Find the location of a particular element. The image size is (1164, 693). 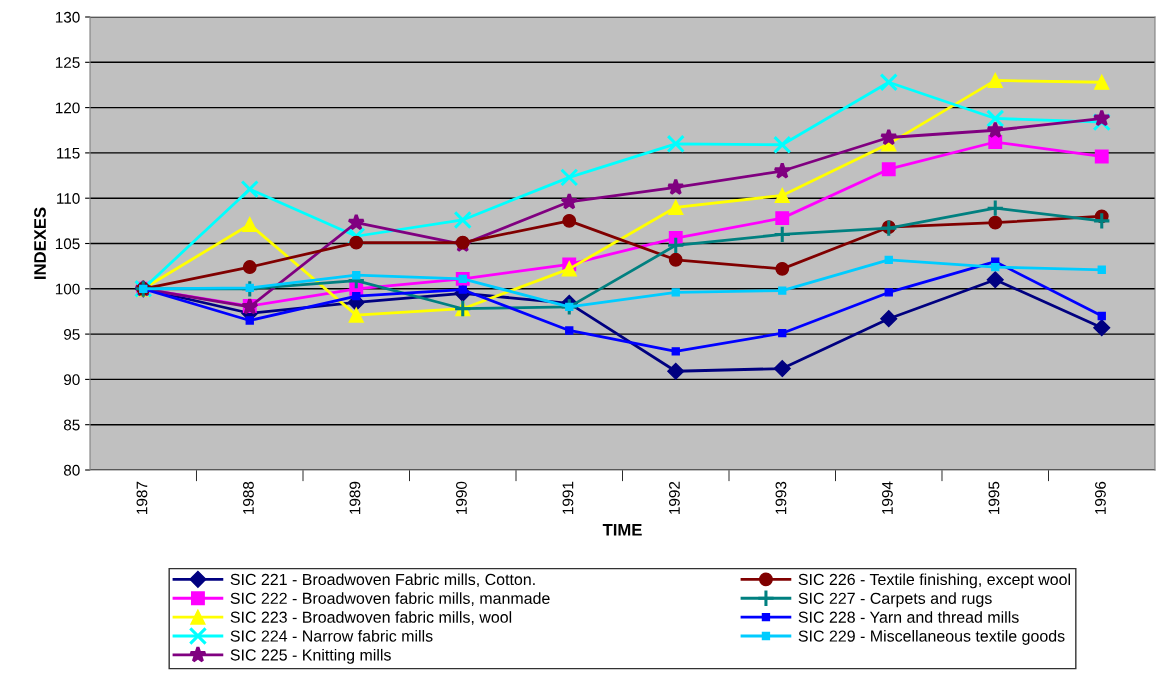

x-tick-label: 1995 is located at coordinates (994, 497).